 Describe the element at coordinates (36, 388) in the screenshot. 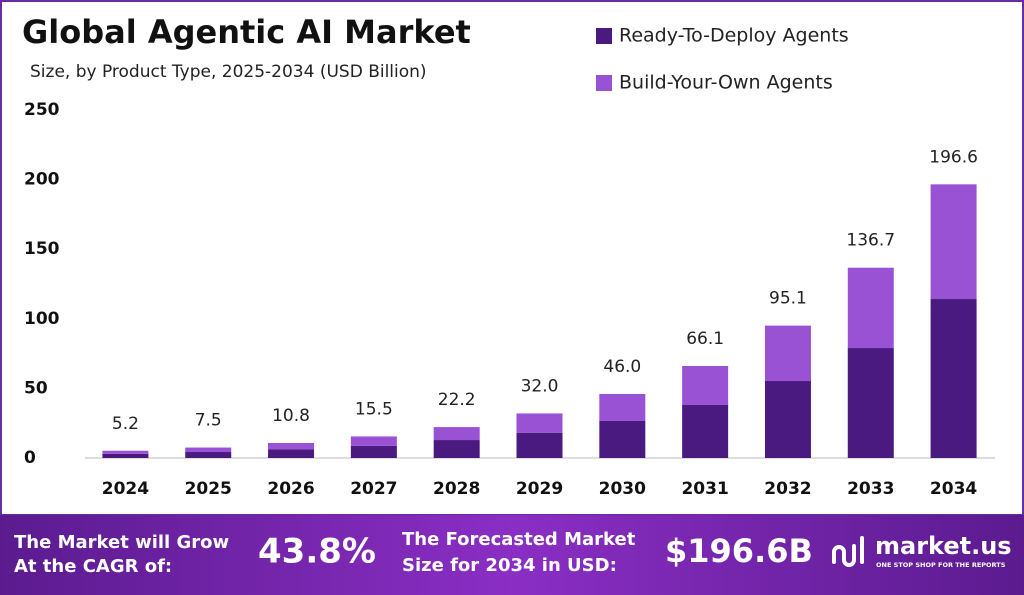

I see `y-tick-label: 50` at that location.